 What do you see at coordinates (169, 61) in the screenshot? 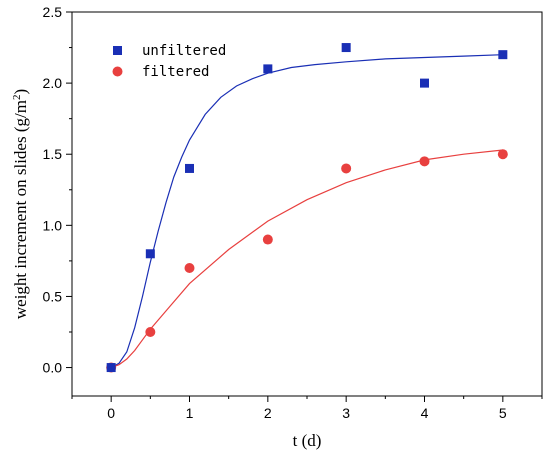
I see `legend: unfiltered filtered` at bounding box center [169, 61].